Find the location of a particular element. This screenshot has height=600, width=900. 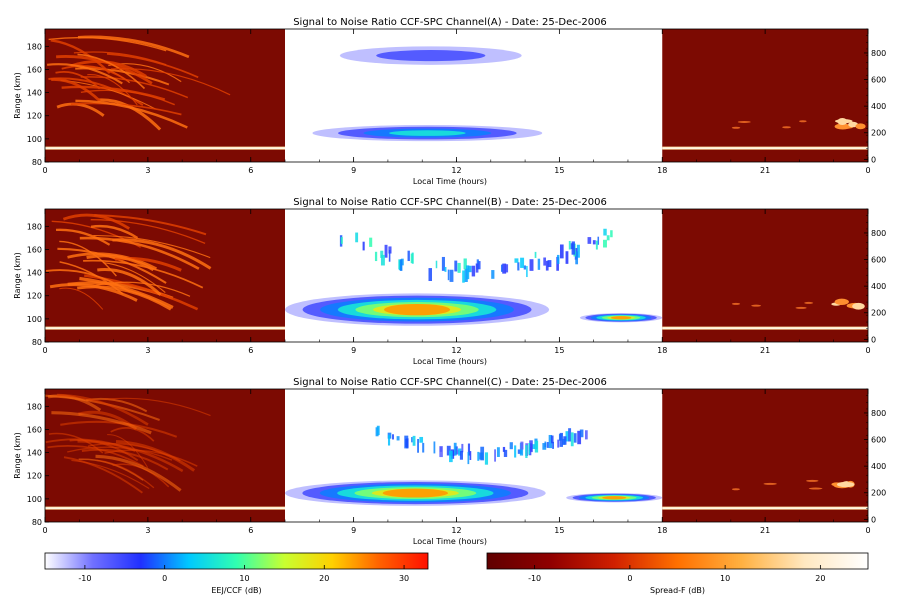

y-axis-label: Range (km) is located at coordinates (17, 95).